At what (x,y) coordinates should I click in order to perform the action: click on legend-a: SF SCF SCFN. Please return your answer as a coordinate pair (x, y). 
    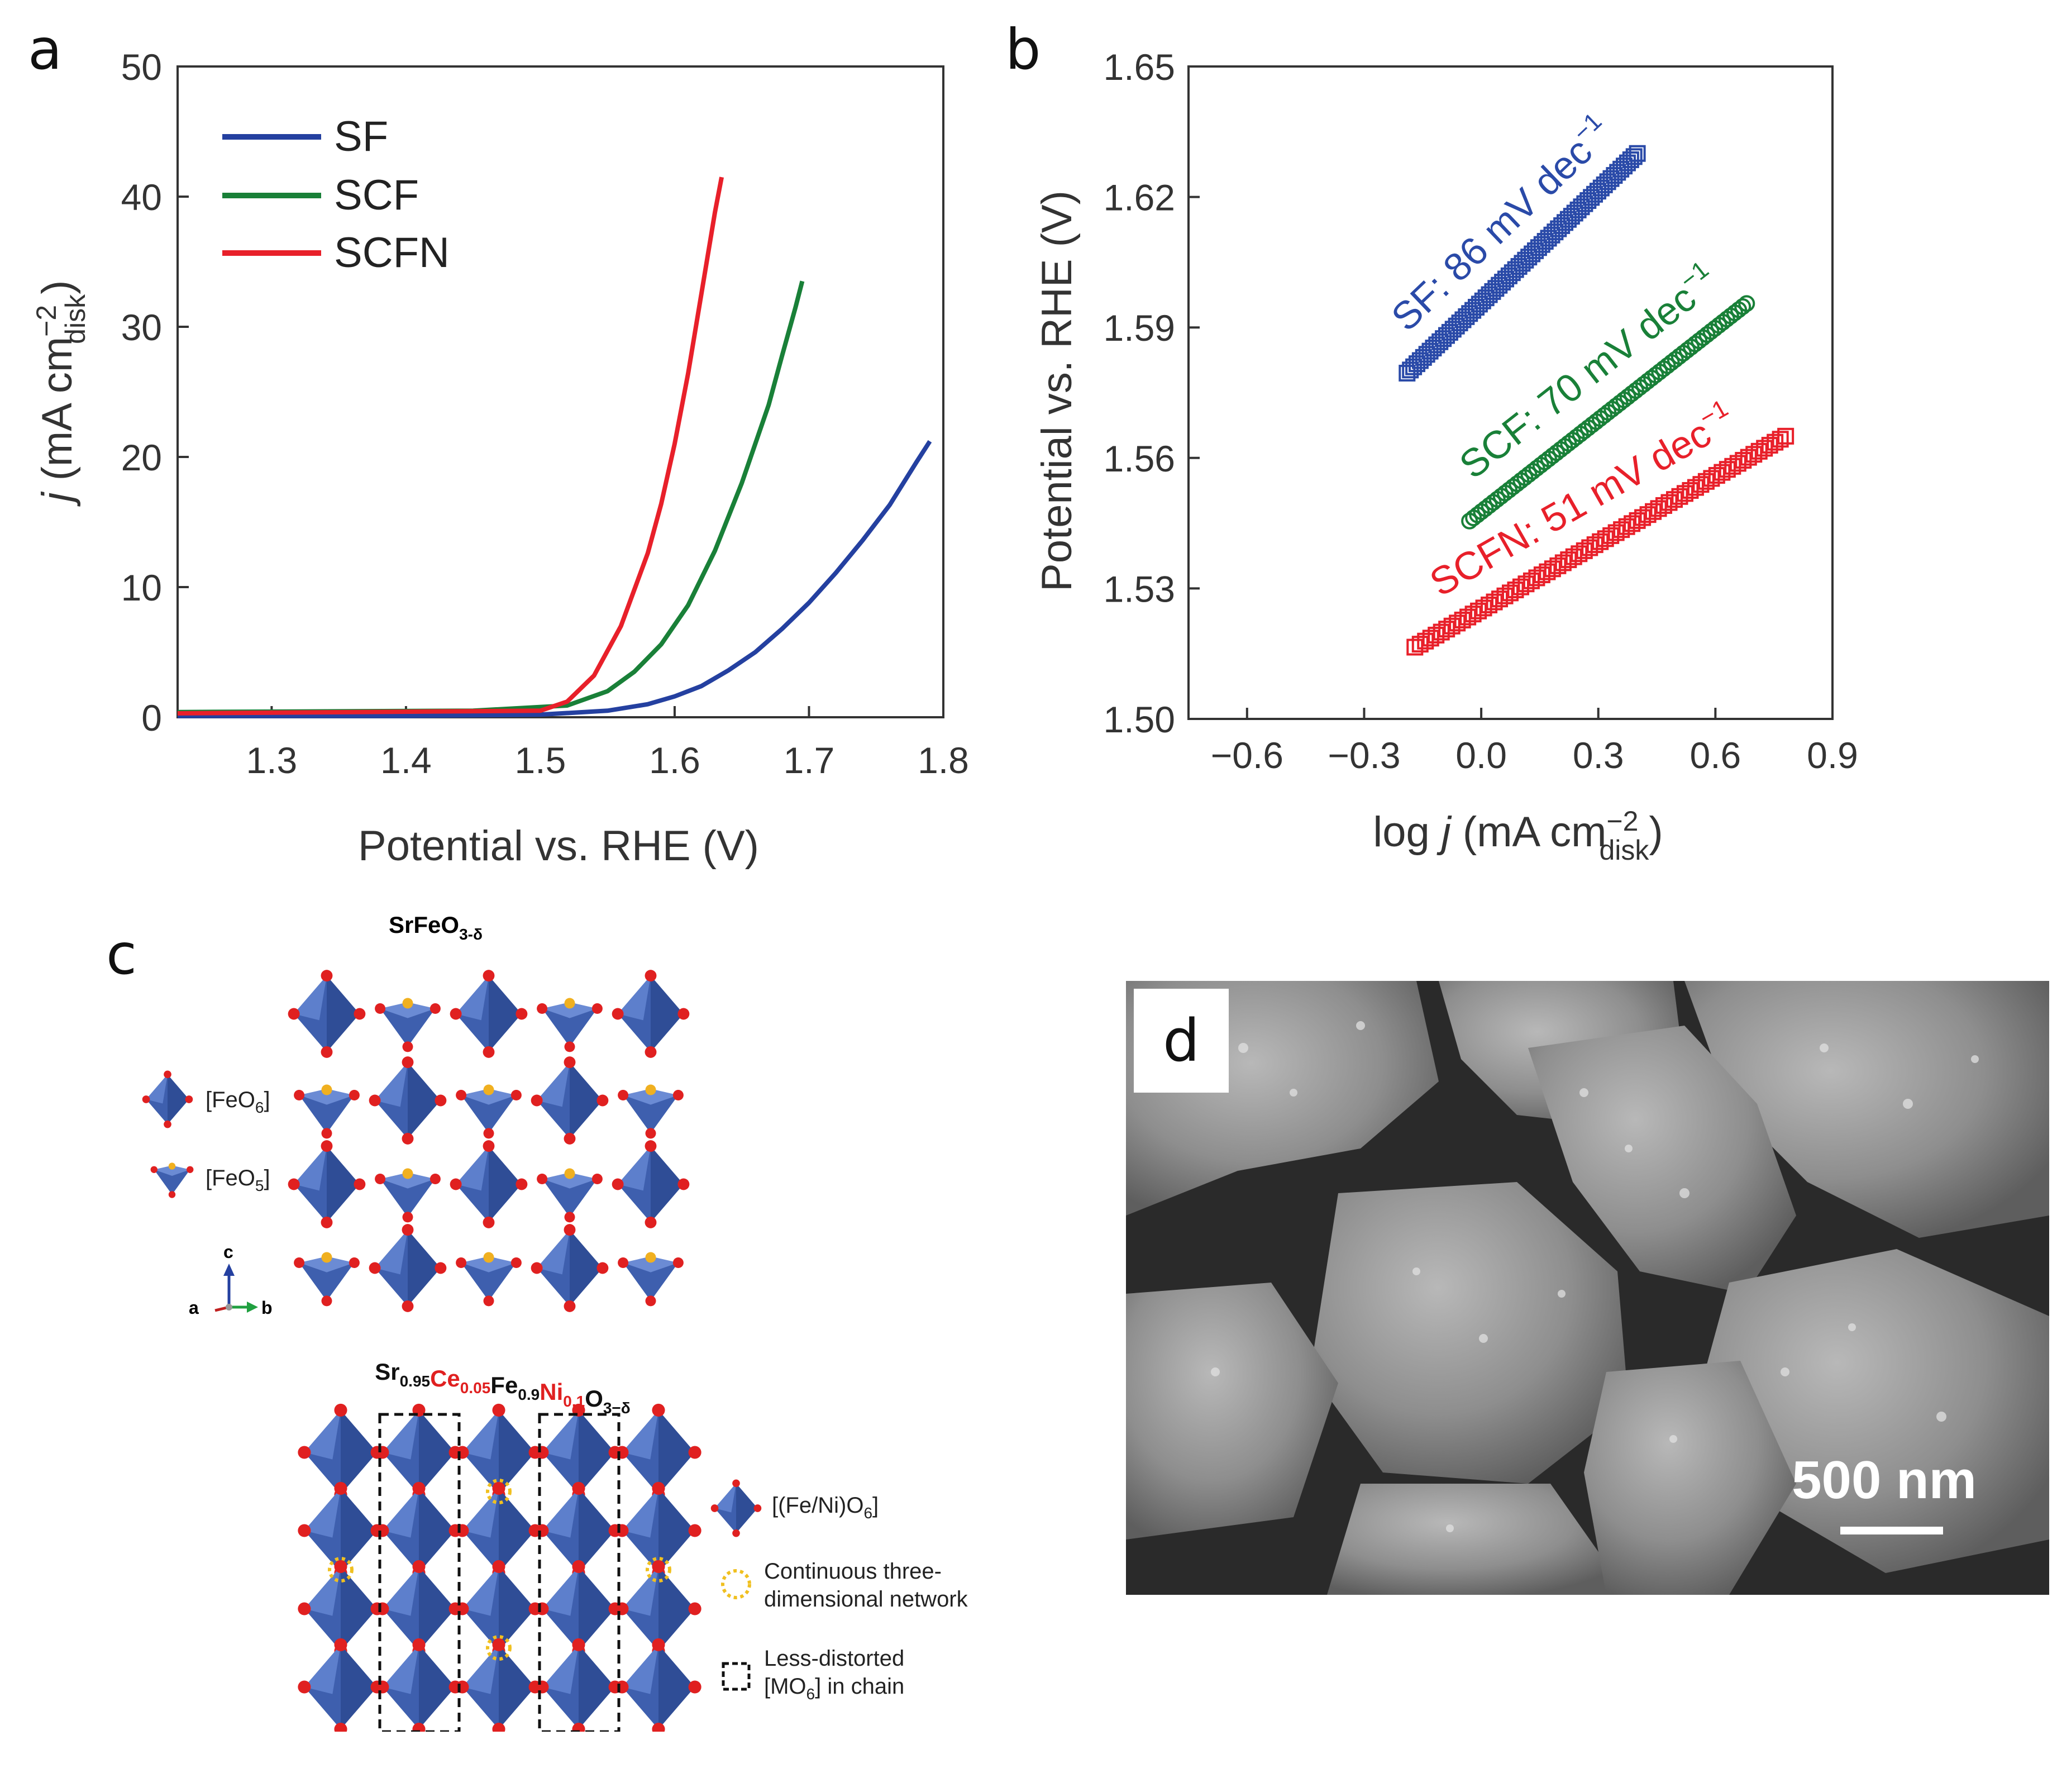
    Looking at the image, I should click on (336, 195).